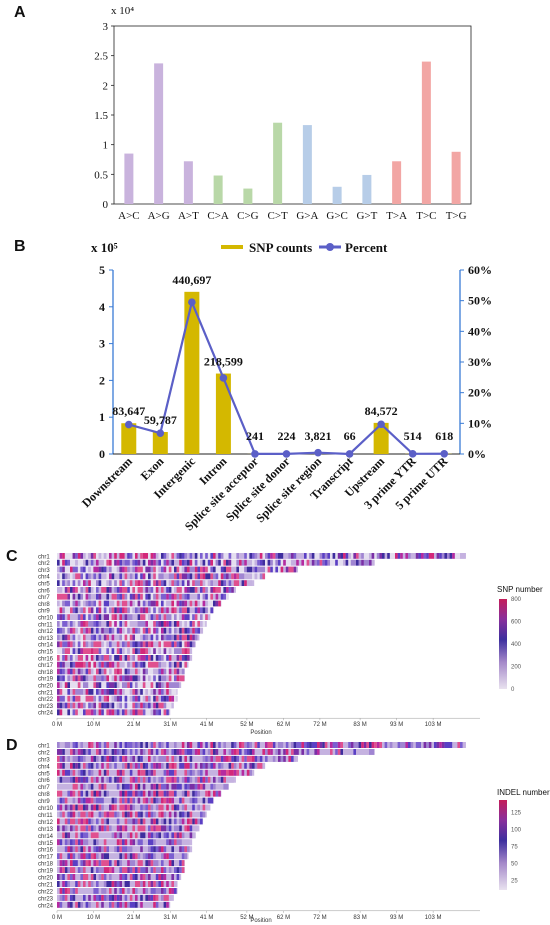 This screenshot has height=925, width=550. What do you see at coordinates (381, 411) in the screenshot?
I see `data-label: 84,572` at bounding box center [381, 411].